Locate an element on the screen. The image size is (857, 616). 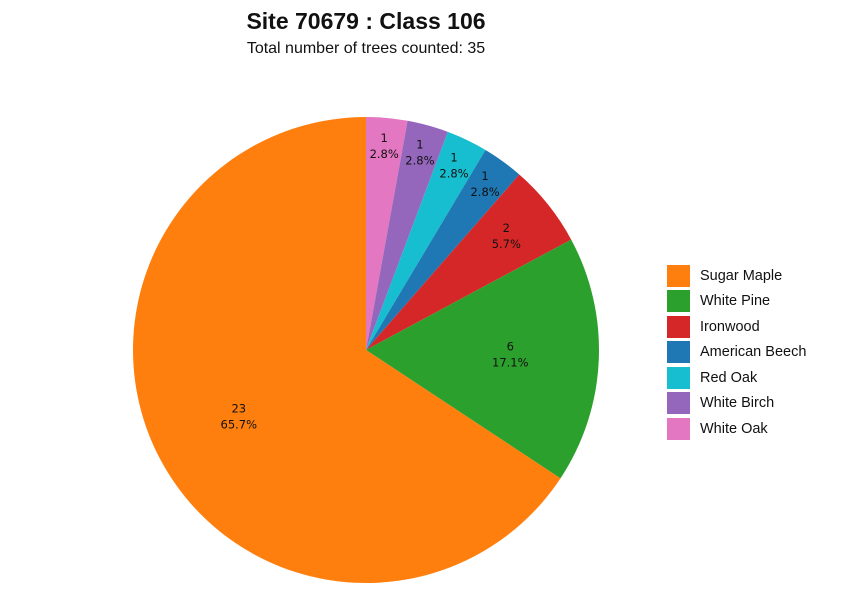
legend-item-red-oak: Red Oak is located at coordinates (736, 378).